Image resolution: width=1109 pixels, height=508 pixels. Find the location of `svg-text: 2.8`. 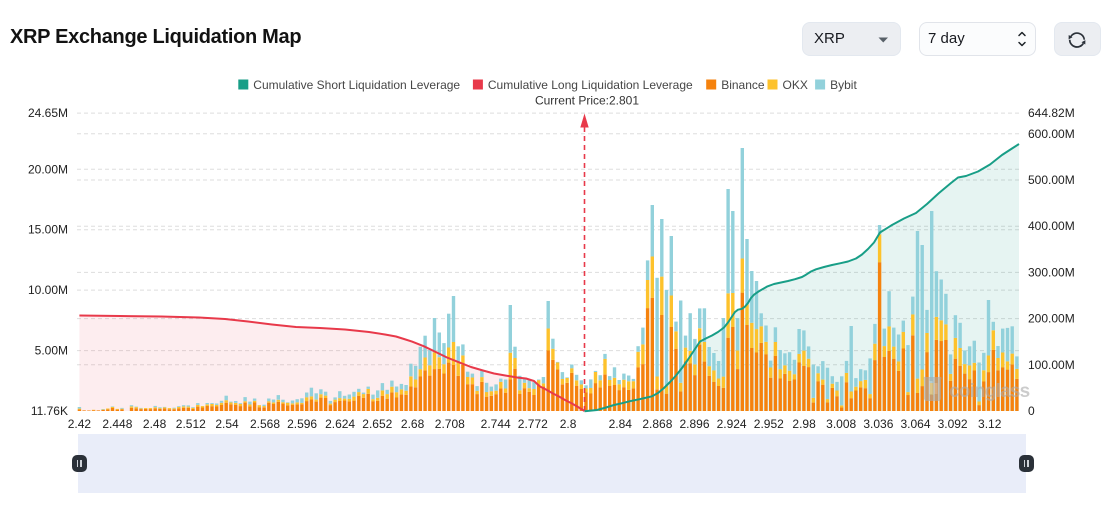

svg-text: 2.8 is located at coordinates (568, 424).